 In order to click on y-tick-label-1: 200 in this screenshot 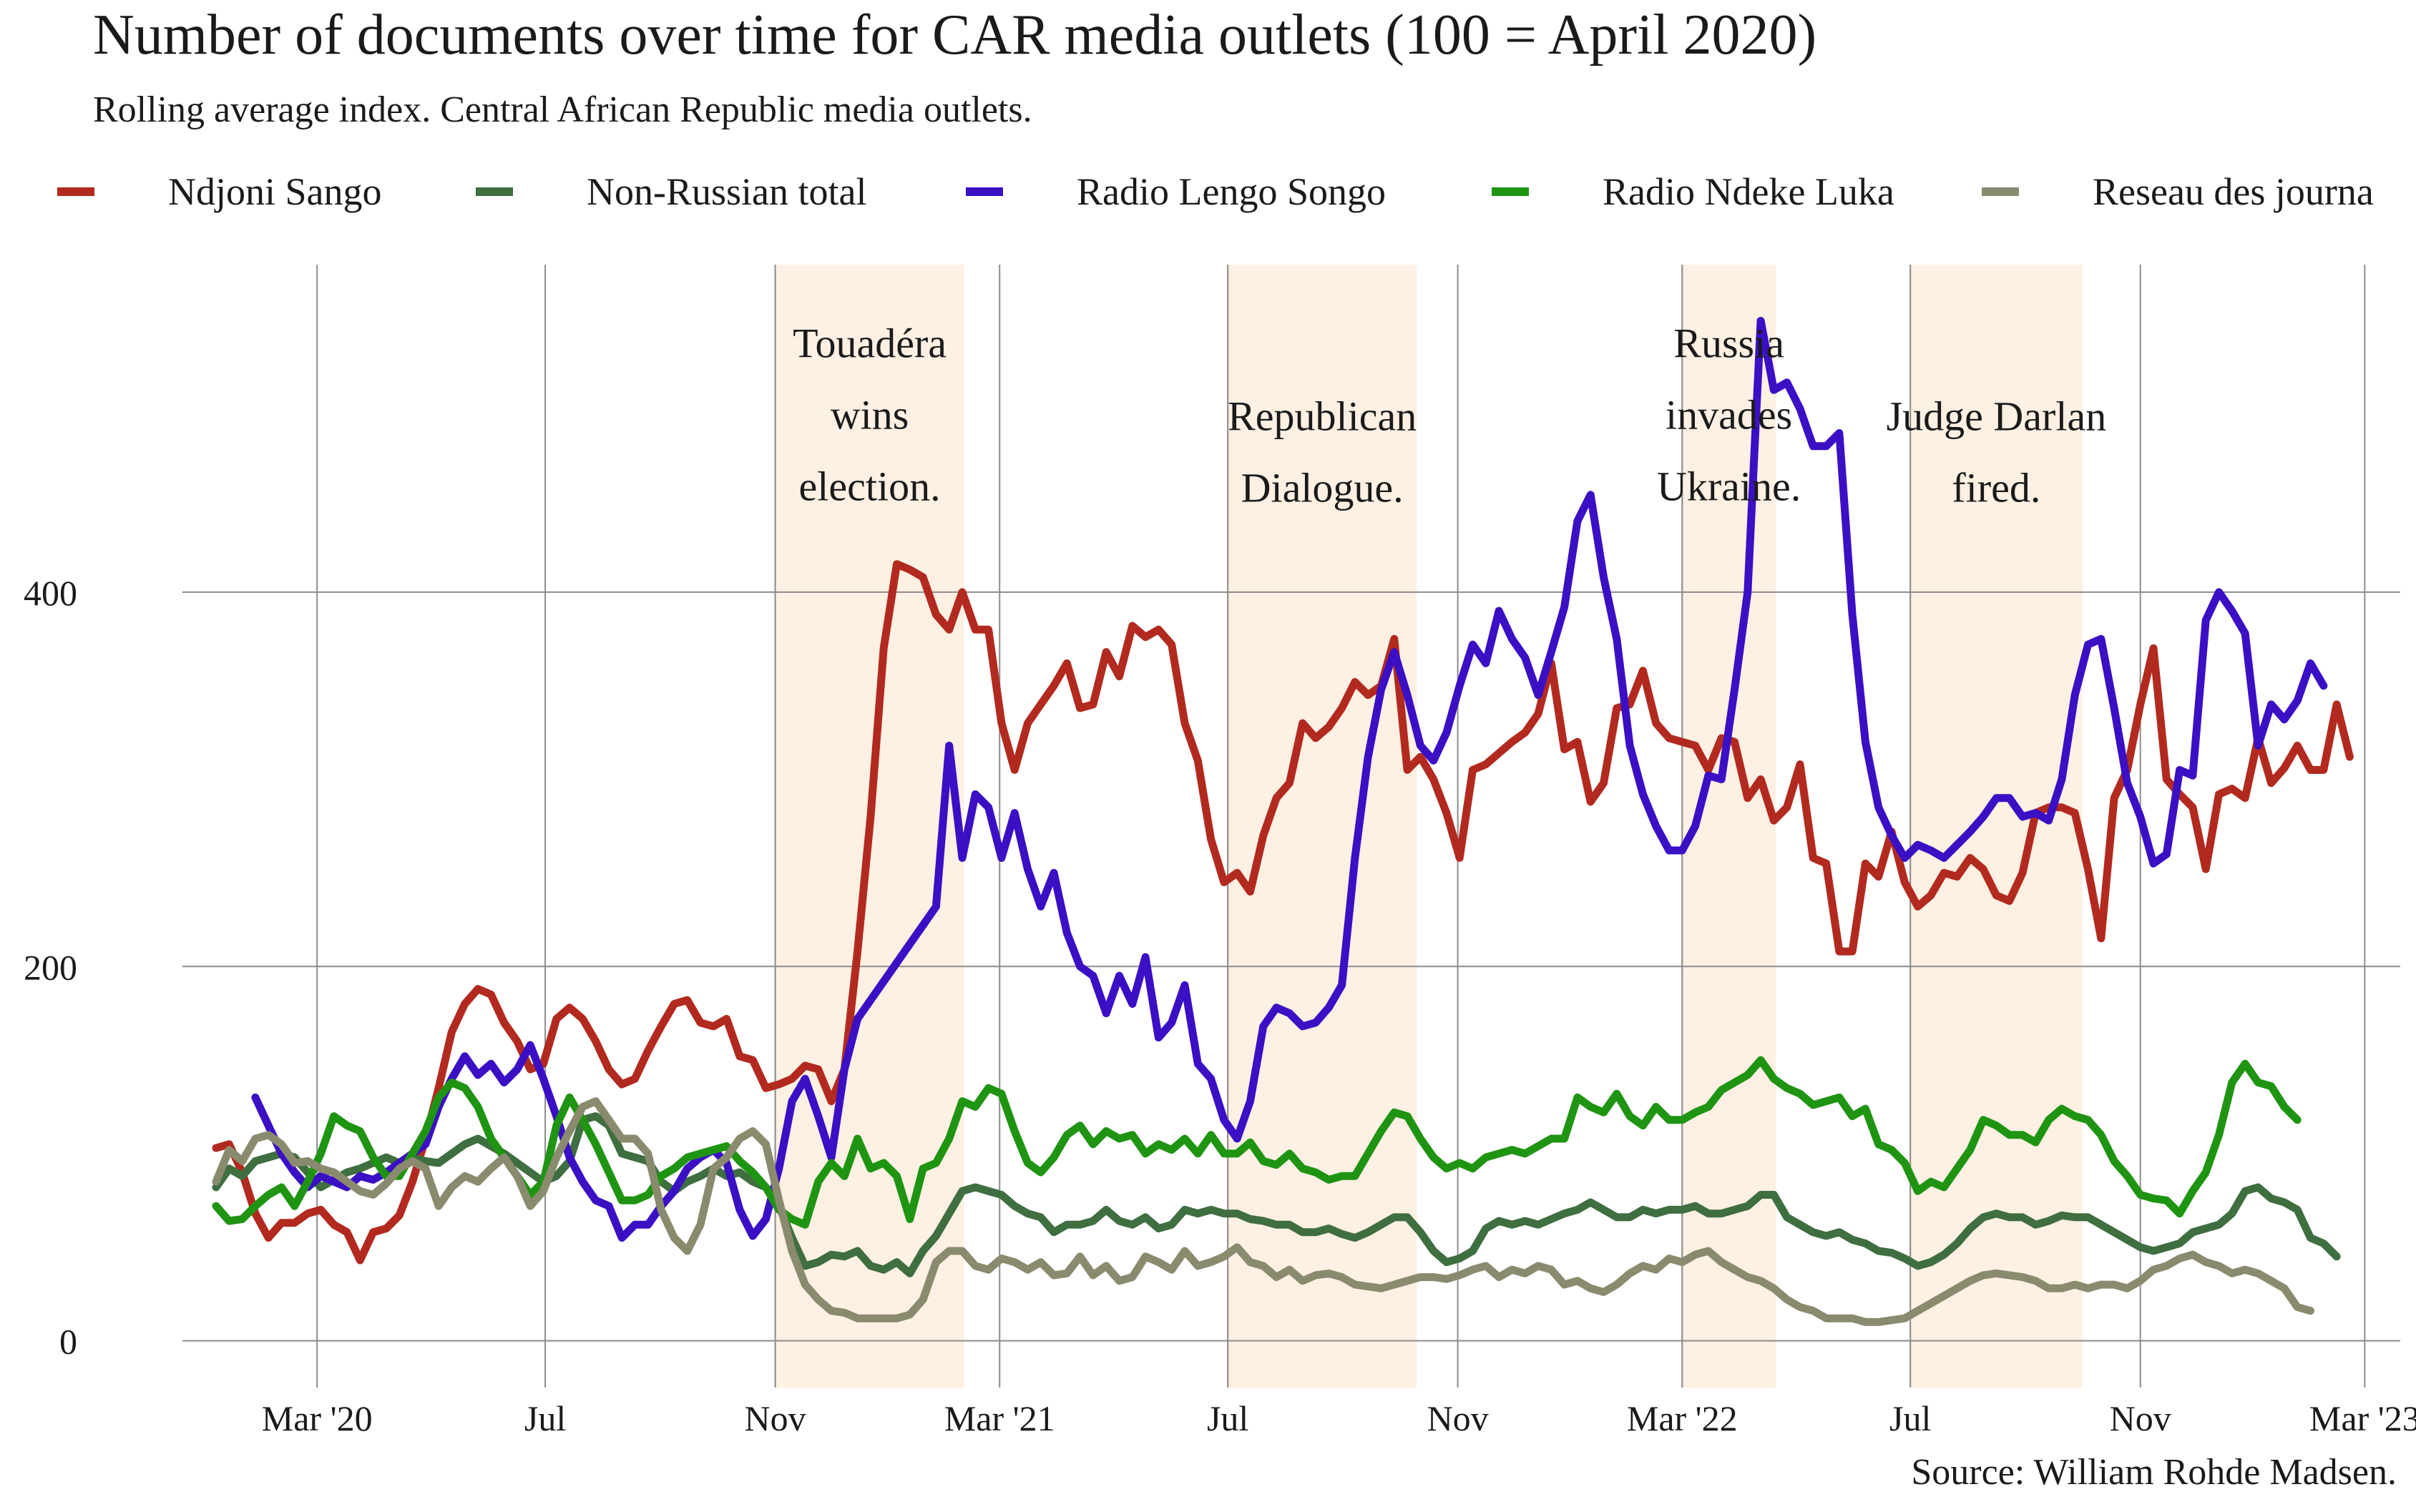, I will do `click(51, 967)`.